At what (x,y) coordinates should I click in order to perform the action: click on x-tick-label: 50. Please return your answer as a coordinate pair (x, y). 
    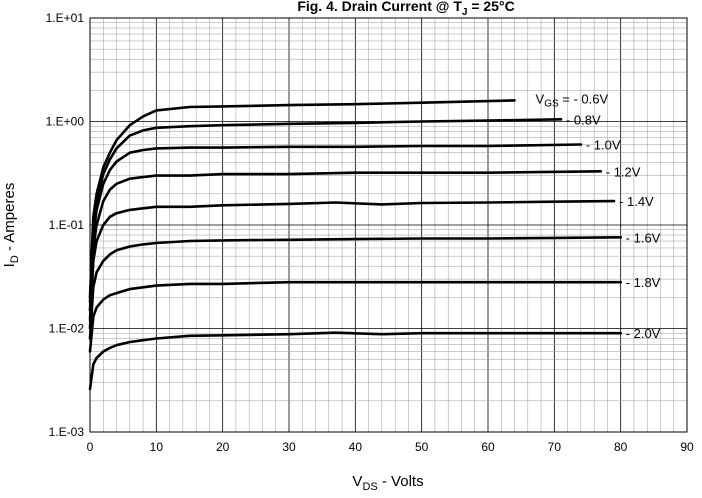
    Looking at the image, I should click on (422, 447).